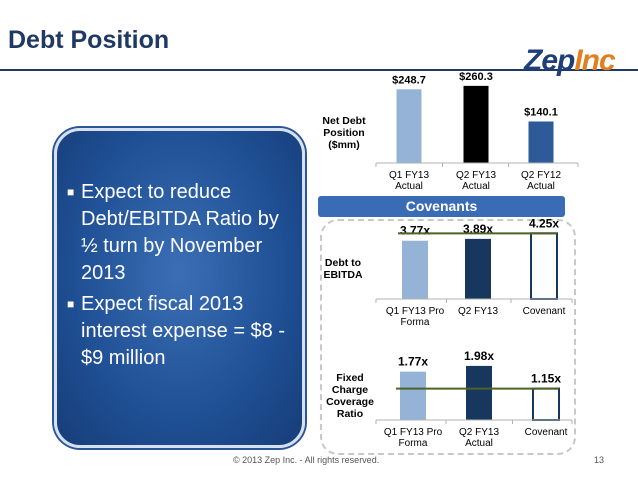 The width and height of the screenshot is (638, 479). I want to click on chart-title: ($mm), so click(344, 145).